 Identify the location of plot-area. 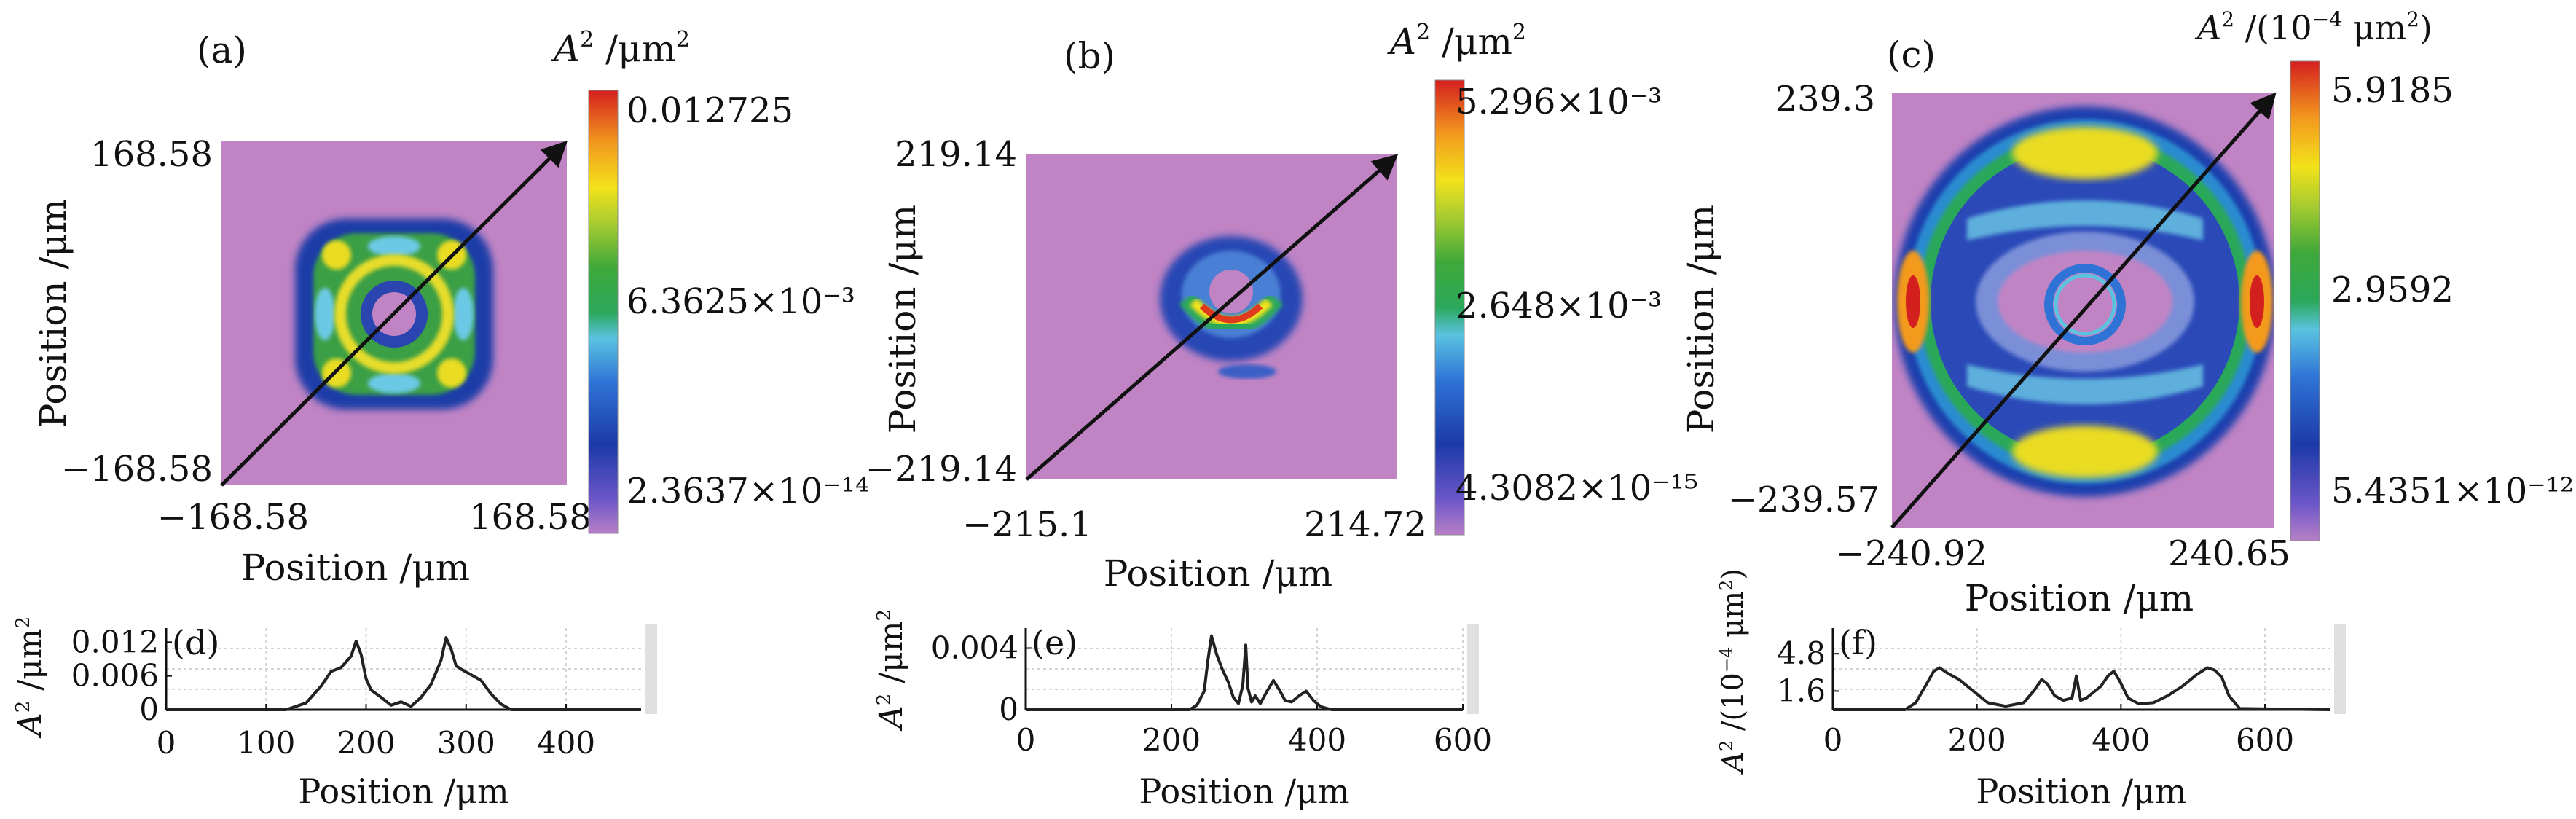
(403, 669).